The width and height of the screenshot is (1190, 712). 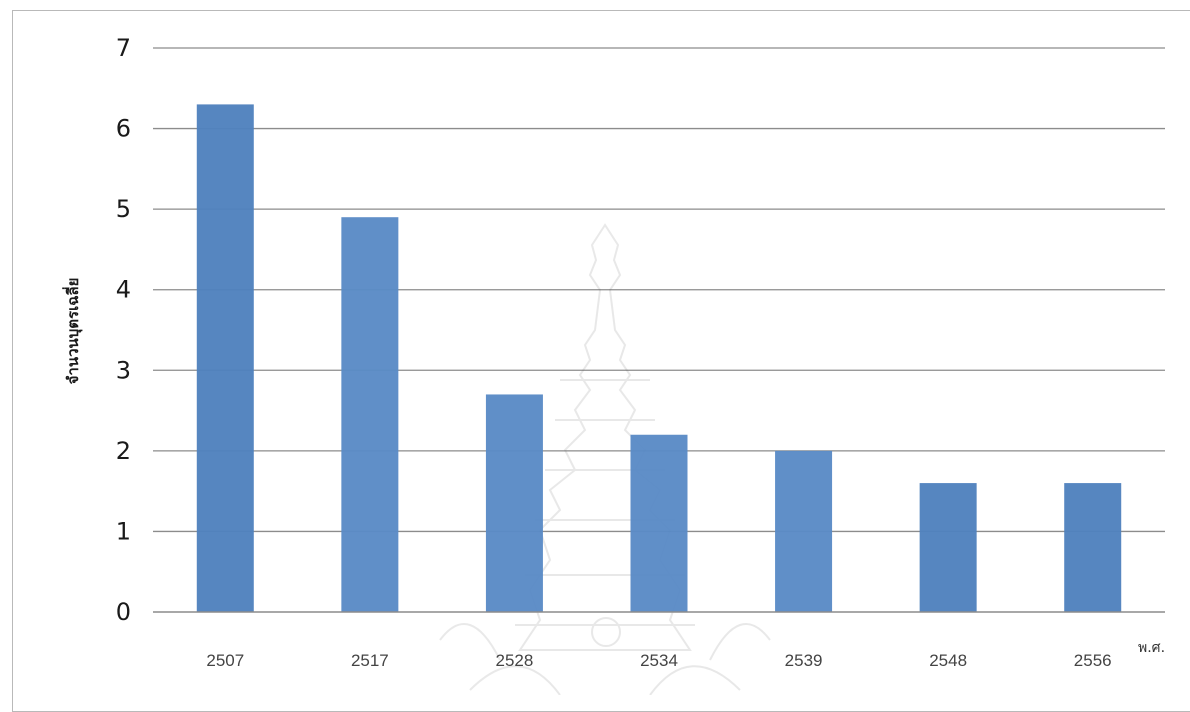 What do you see at coordinates (123, 290) in the screenshot?
I see `y-tick-label: 4` at bounding box center [123, 290].